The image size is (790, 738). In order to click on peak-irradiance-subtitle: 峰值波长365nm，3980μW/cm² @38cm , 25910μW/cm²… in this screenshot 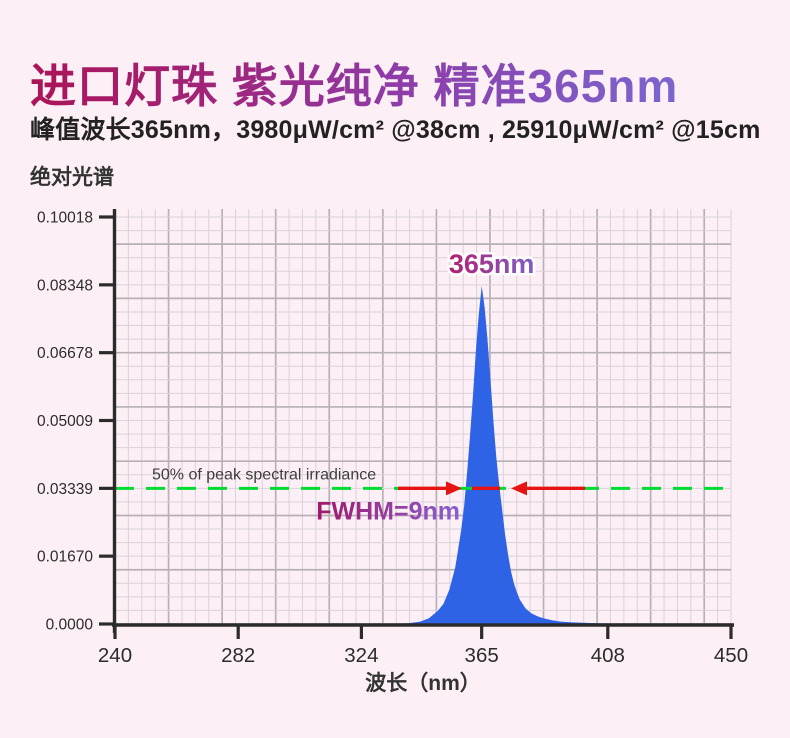, I will do `click(395, 130)`.